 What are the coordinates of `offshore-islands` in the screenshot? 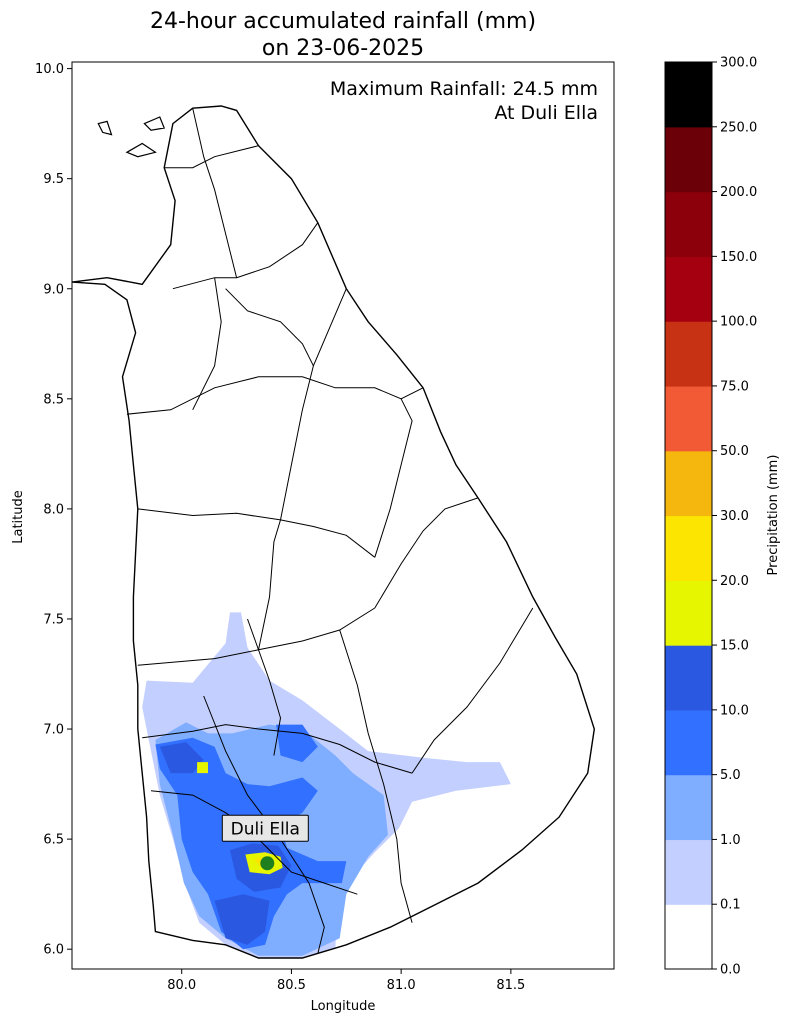 It's located at (131, 137).